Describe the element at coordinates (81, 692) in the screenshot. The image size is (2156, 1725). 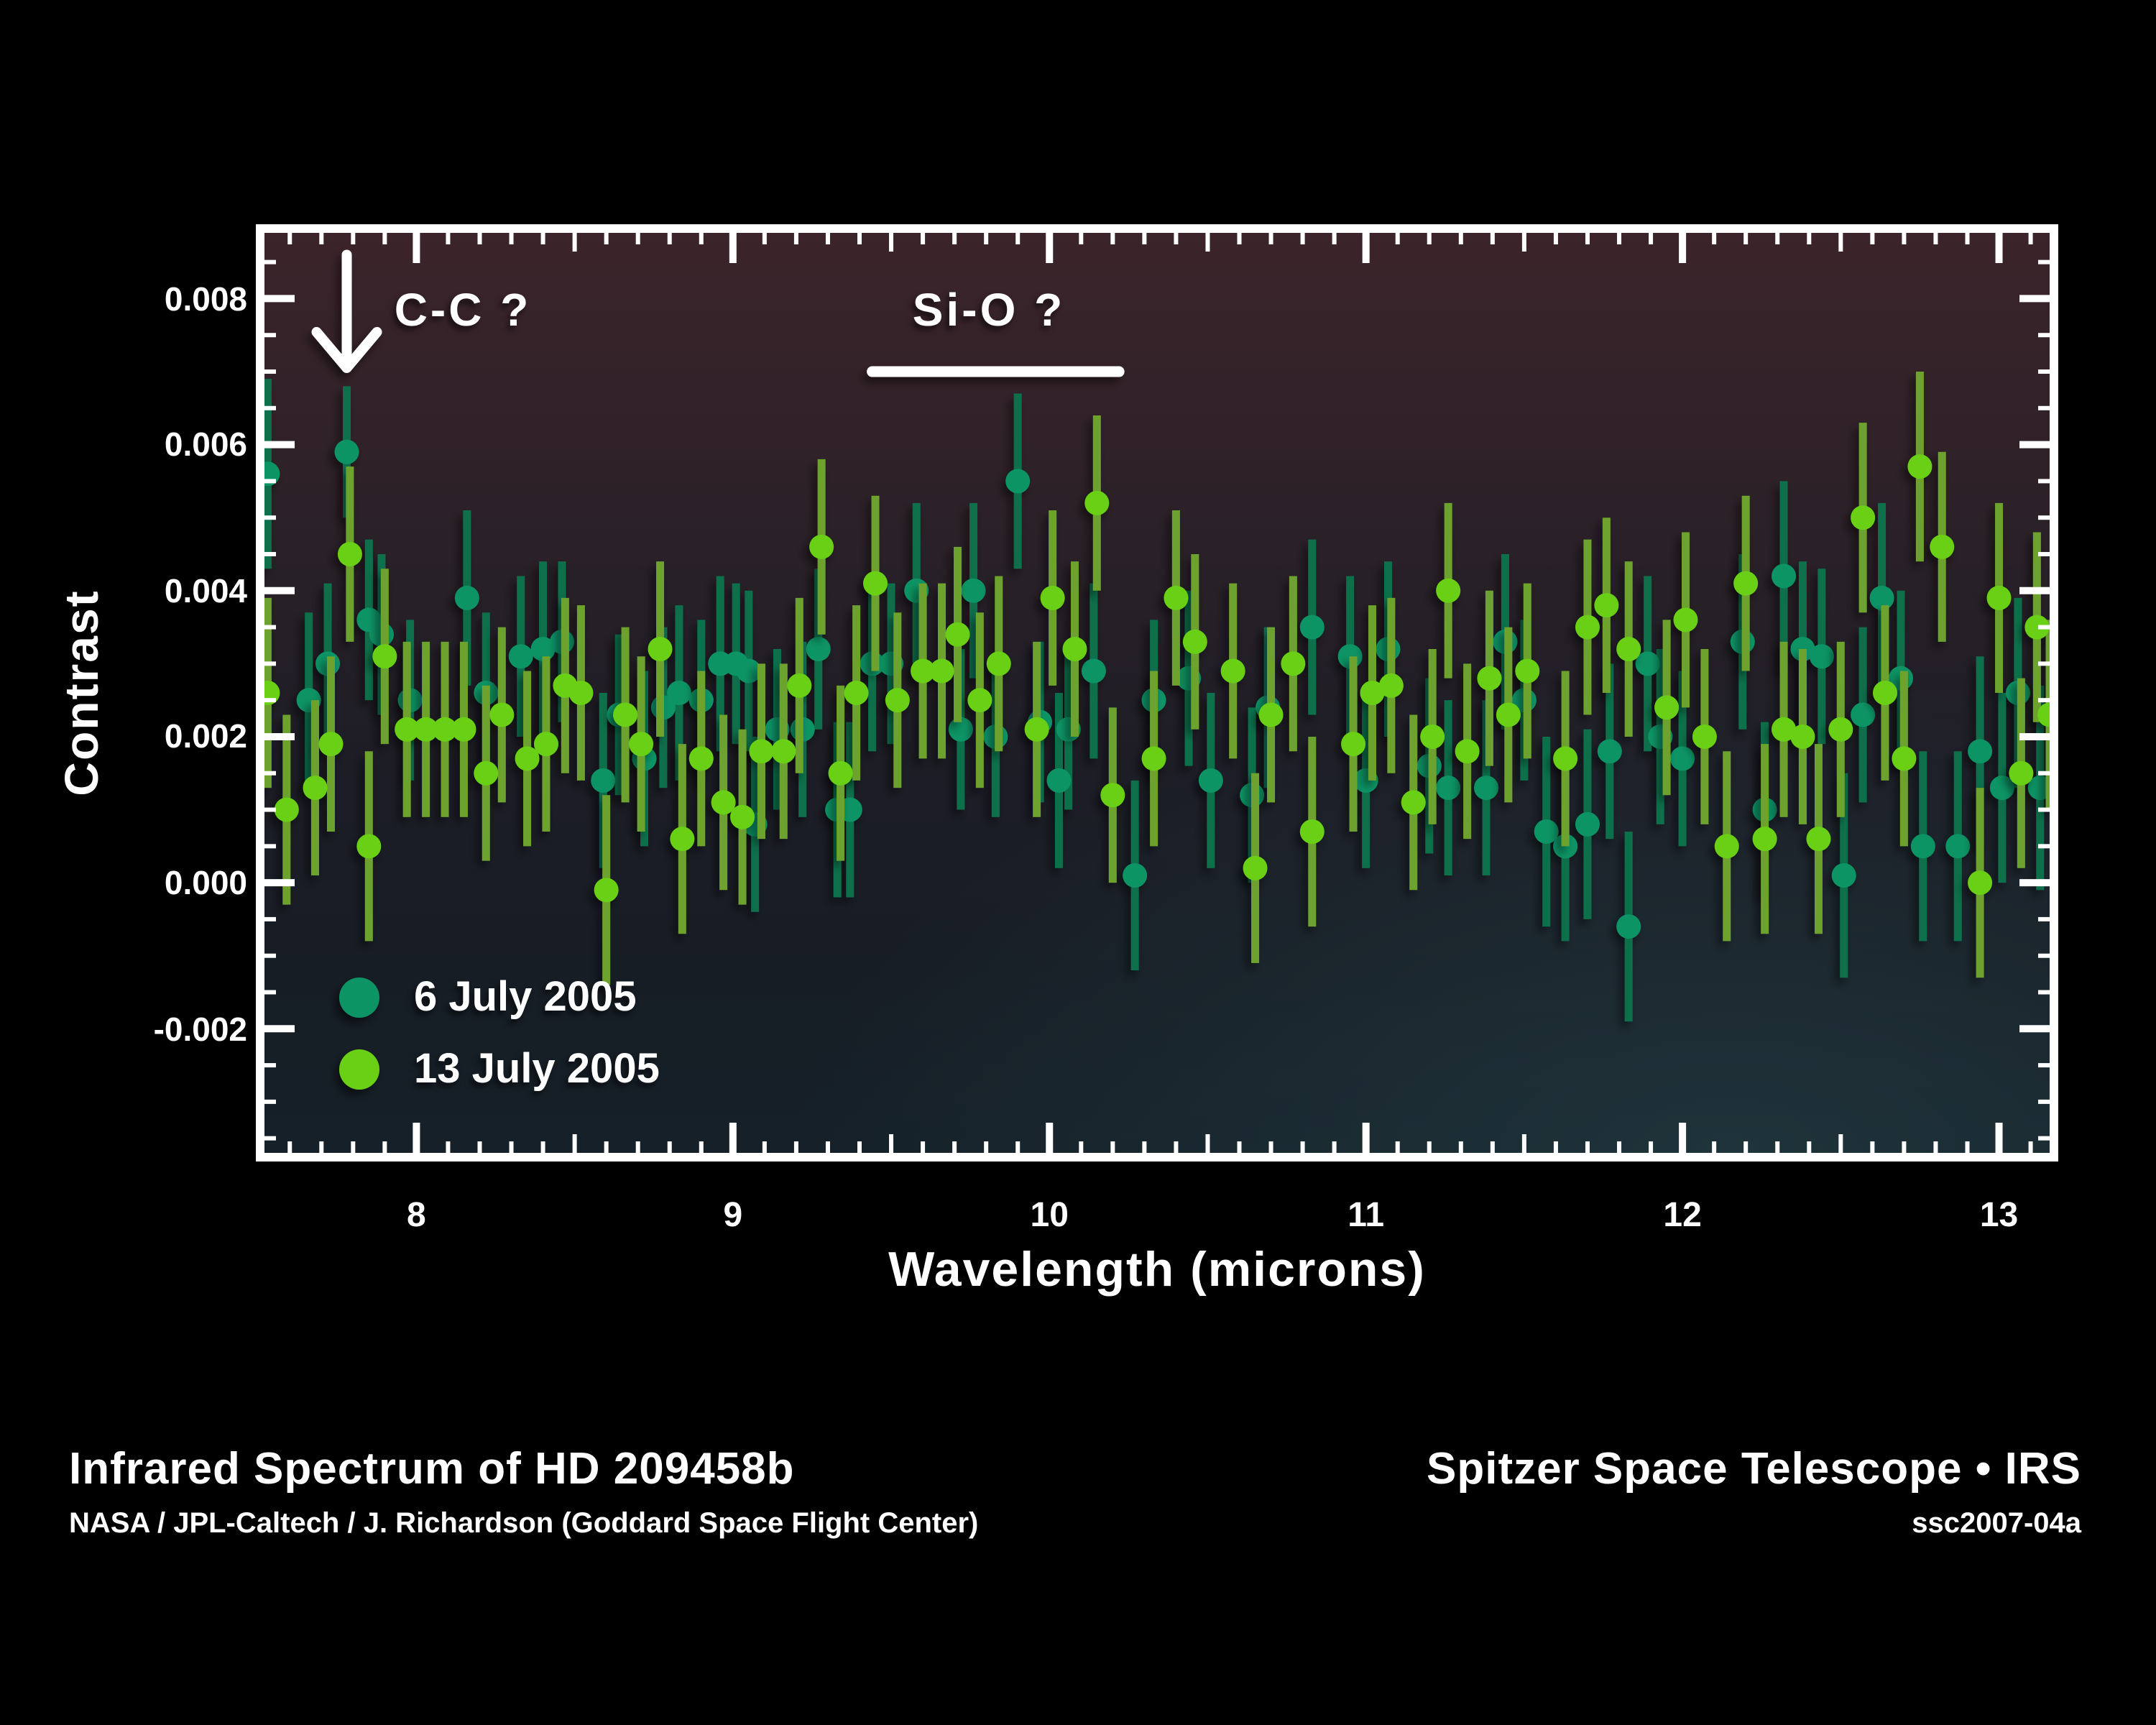
I see `y-axis-title: Contrast` at that location.